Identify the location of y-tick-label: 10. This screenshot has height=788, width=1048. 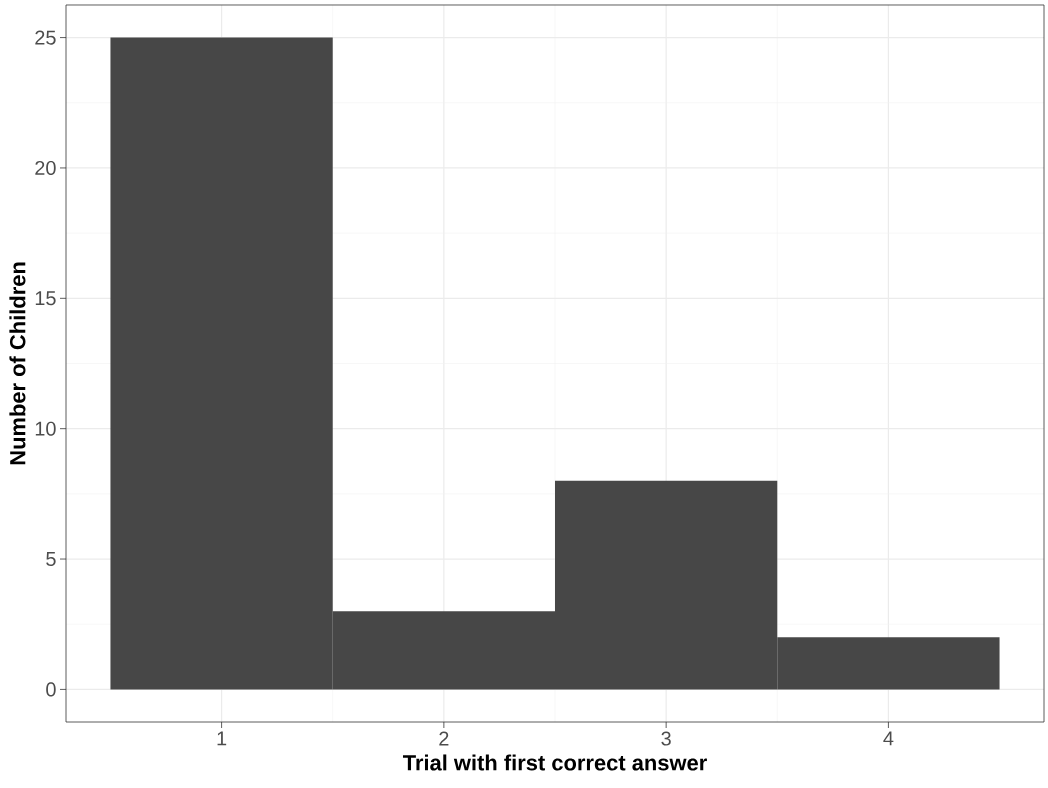
(45, 428).